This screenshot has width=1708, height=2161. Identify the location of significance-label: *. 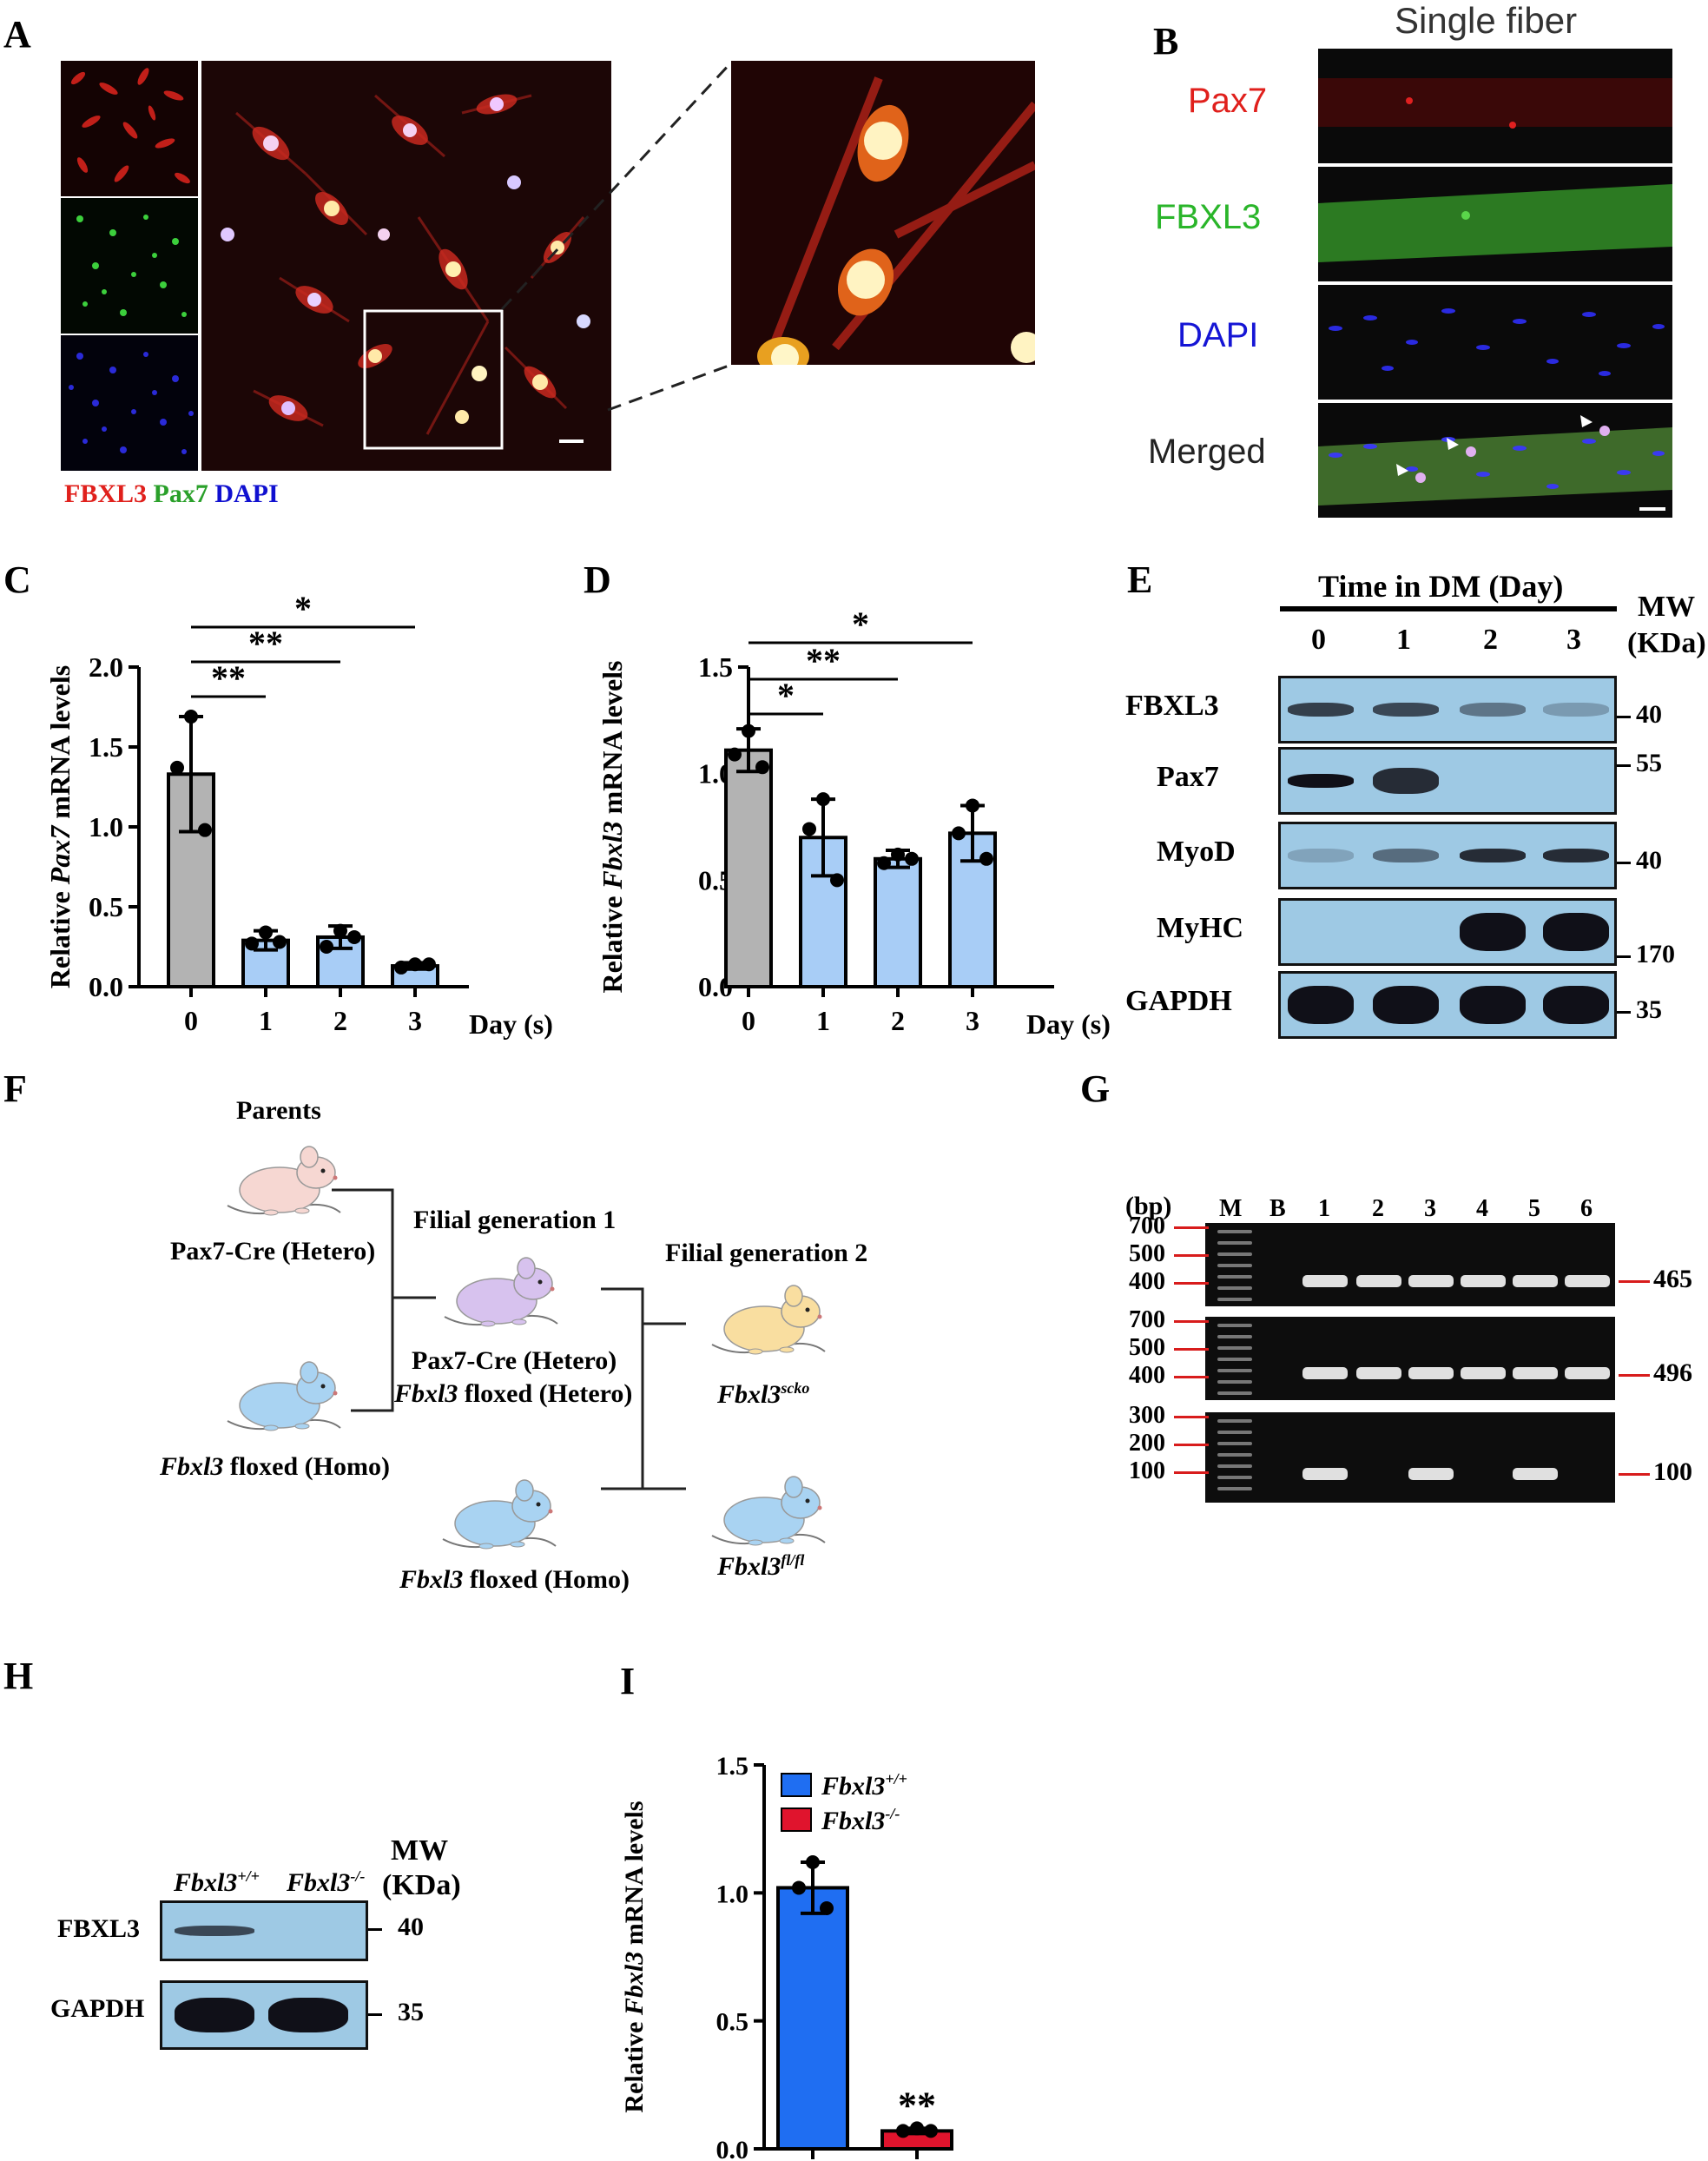
(860, 624).